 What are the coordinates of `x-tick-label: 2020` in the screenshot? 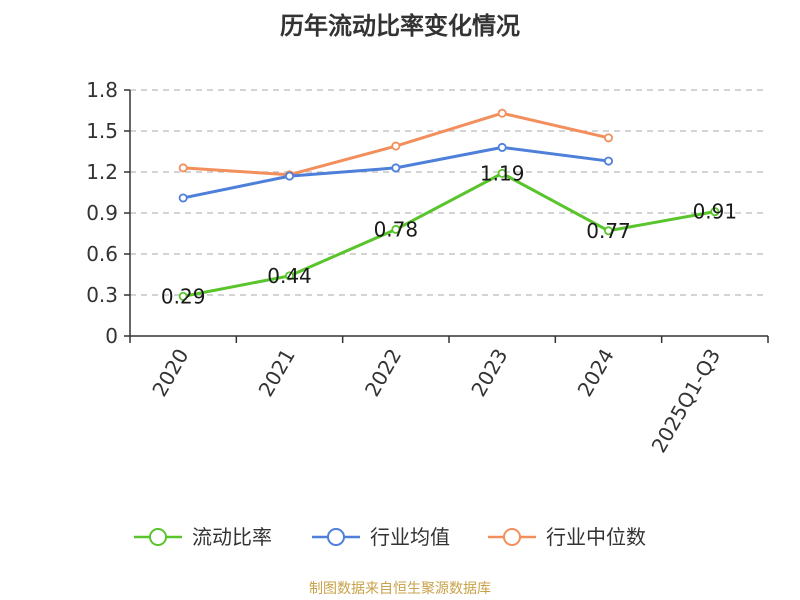 It's located at (170, 373).